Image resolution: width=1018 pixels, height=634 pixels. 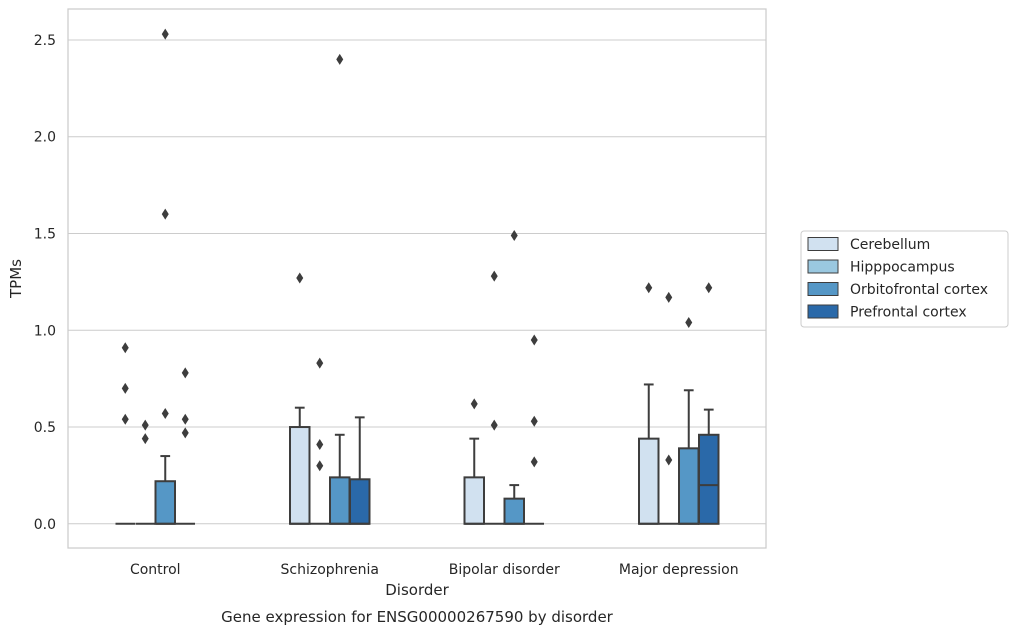 I want to click on box-cerebellum-control, so click(x=125, y=433).